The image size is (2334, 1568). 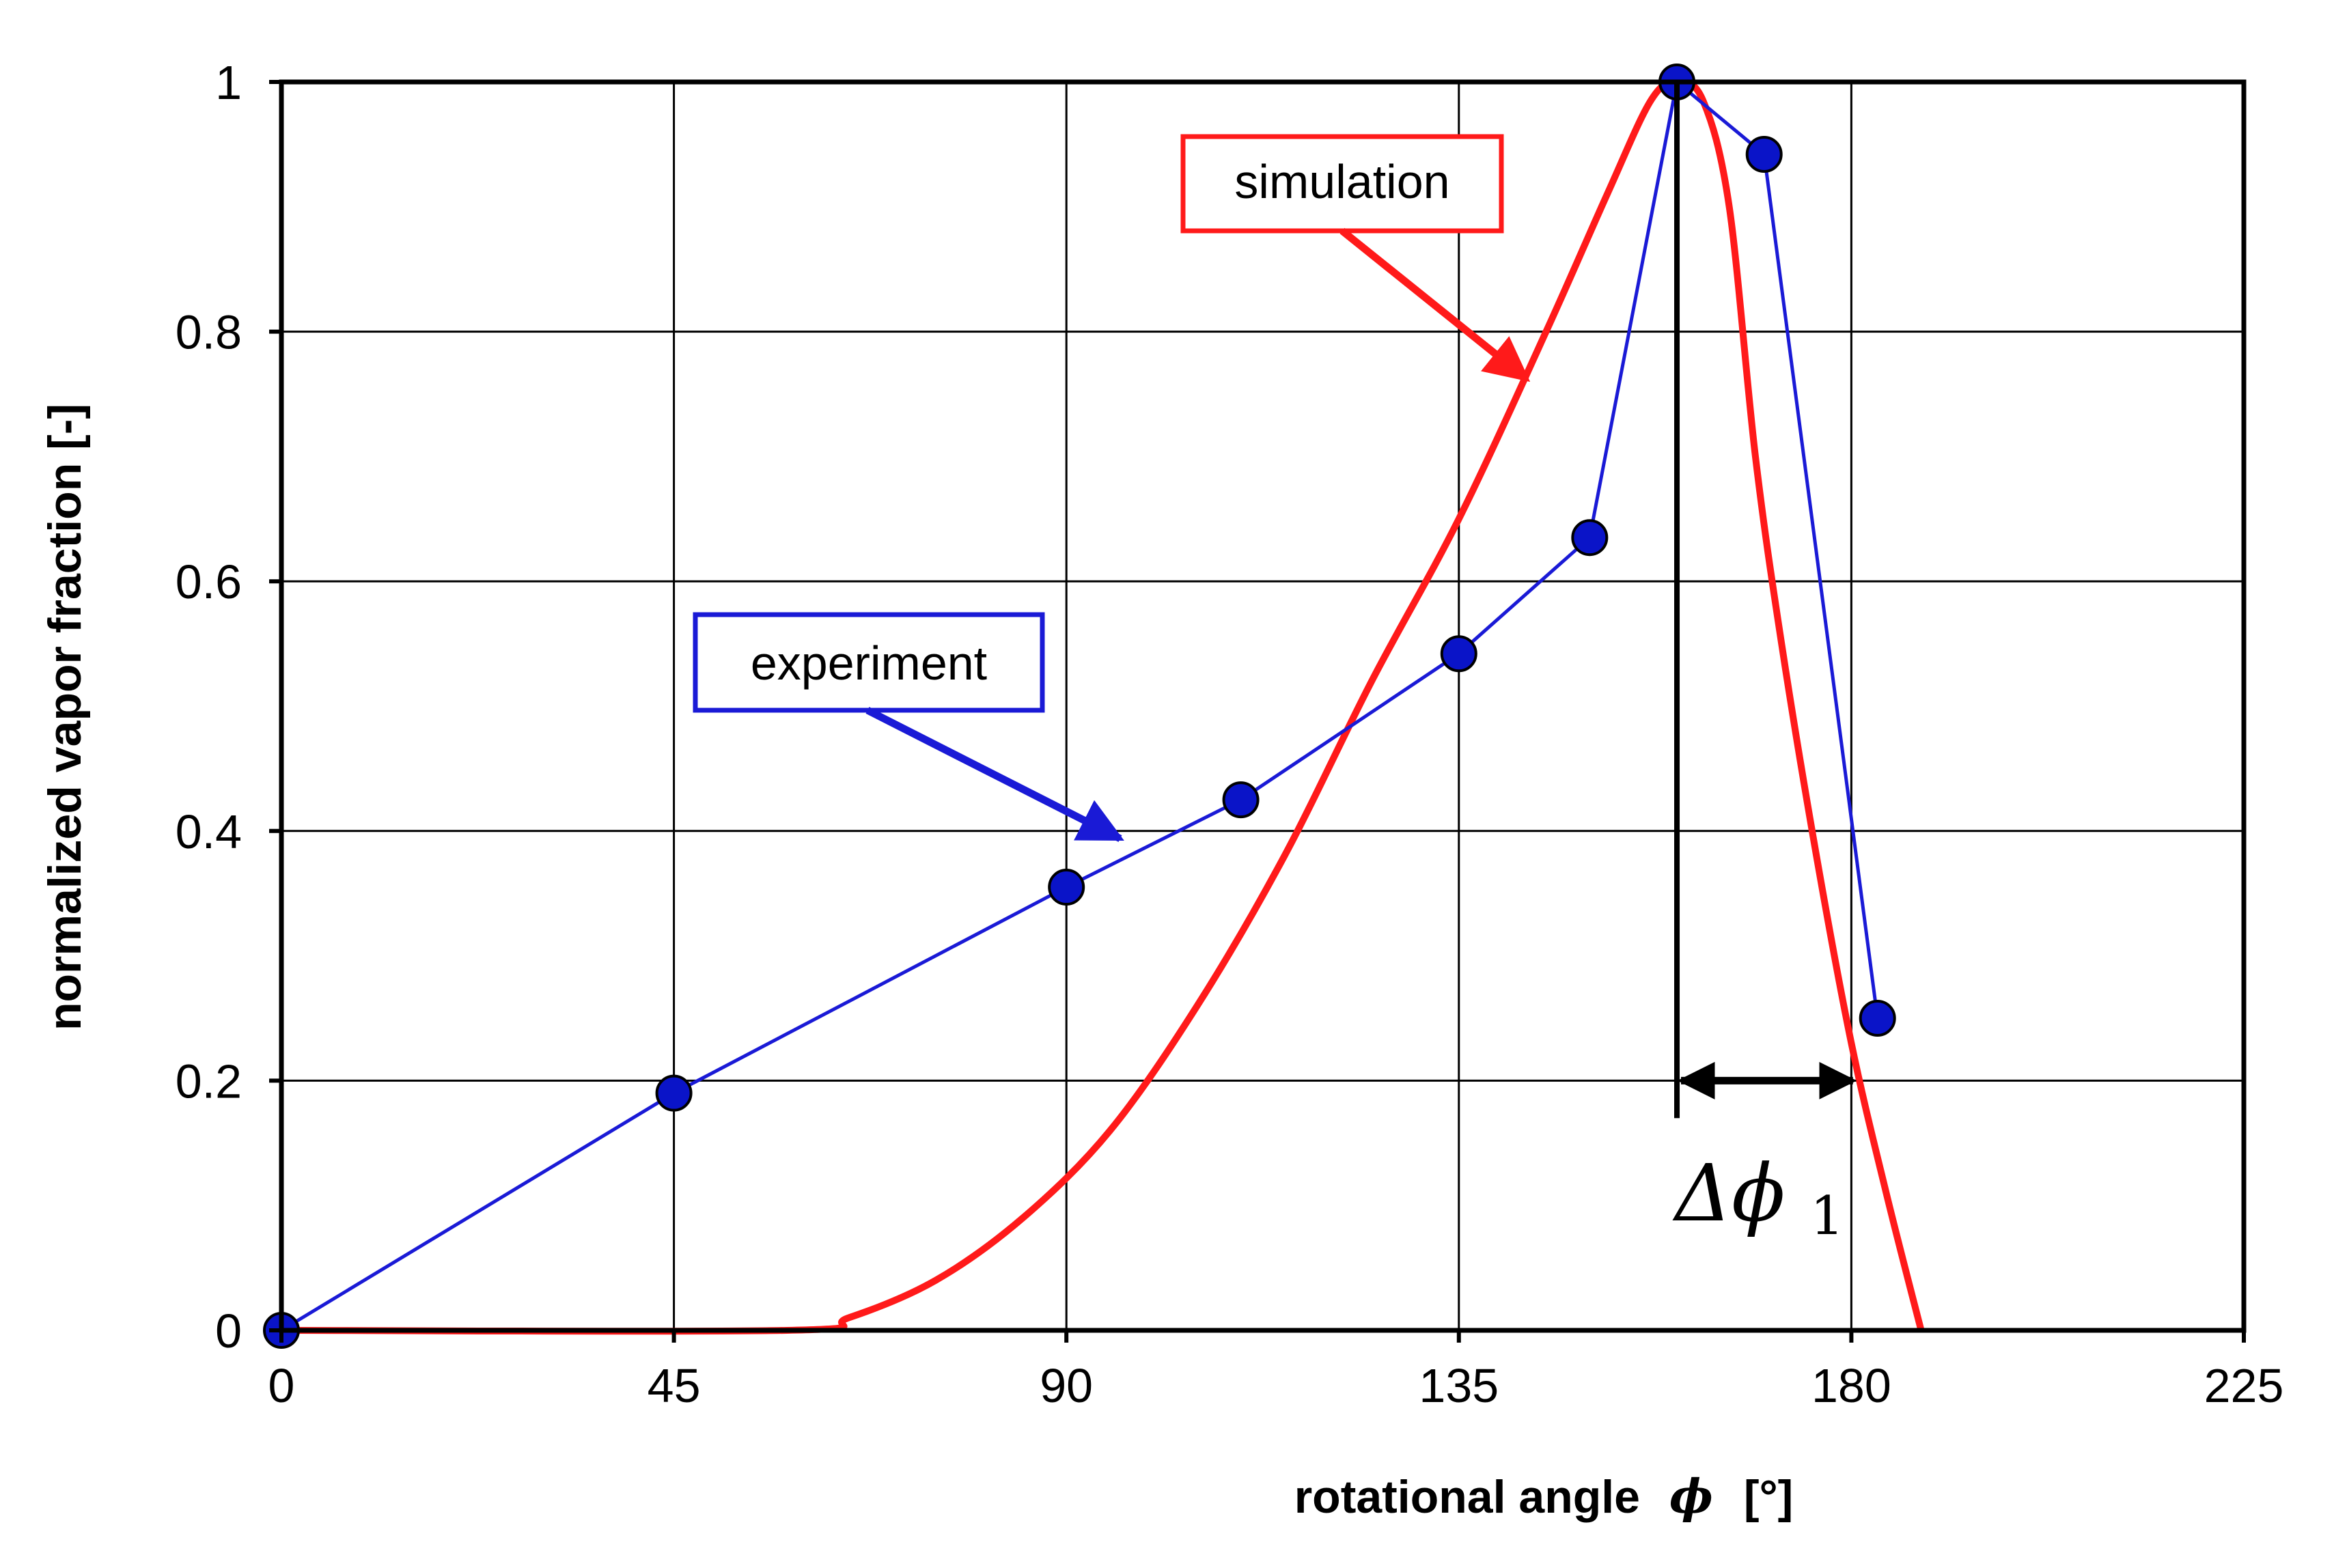 I want to click on experiment-label: experiment, so click(x=869, y=663).